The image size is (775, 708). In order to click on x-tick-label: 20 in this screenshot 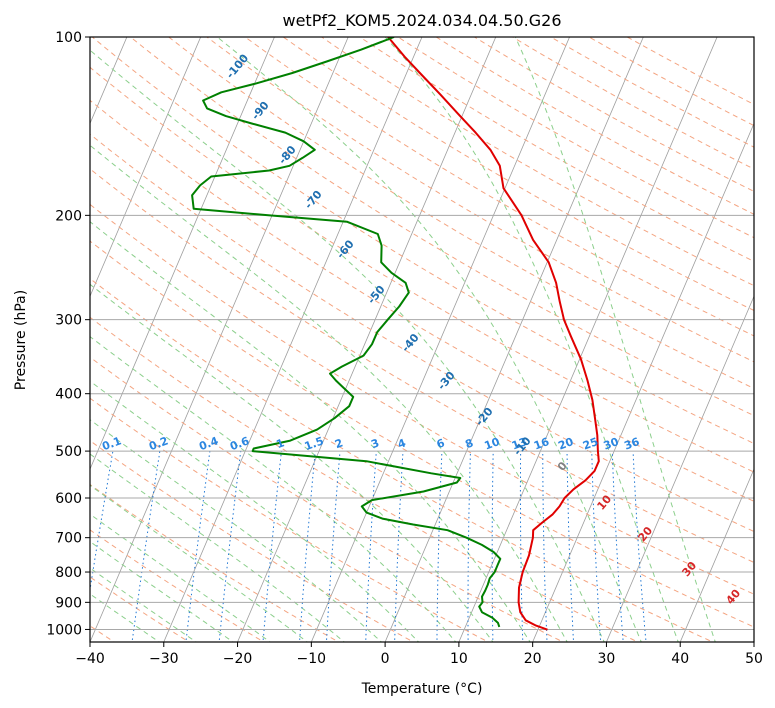, I will do `click(533, 659)`.